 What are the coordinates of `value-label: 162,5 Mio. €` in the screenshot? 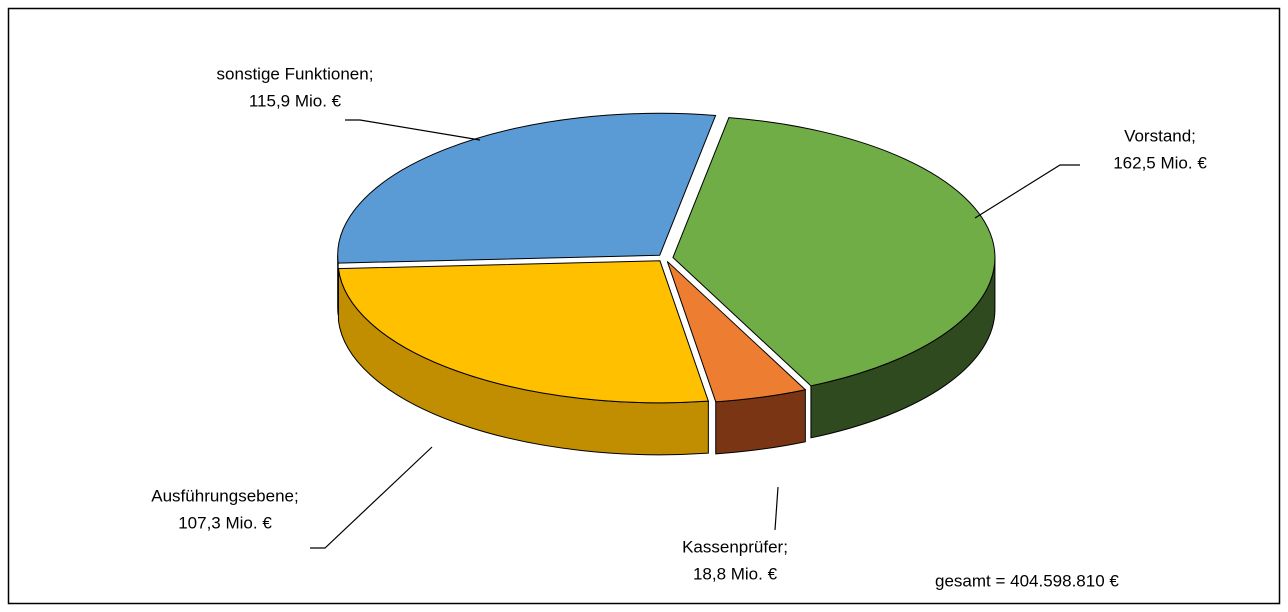 It's located at (1160, 162).